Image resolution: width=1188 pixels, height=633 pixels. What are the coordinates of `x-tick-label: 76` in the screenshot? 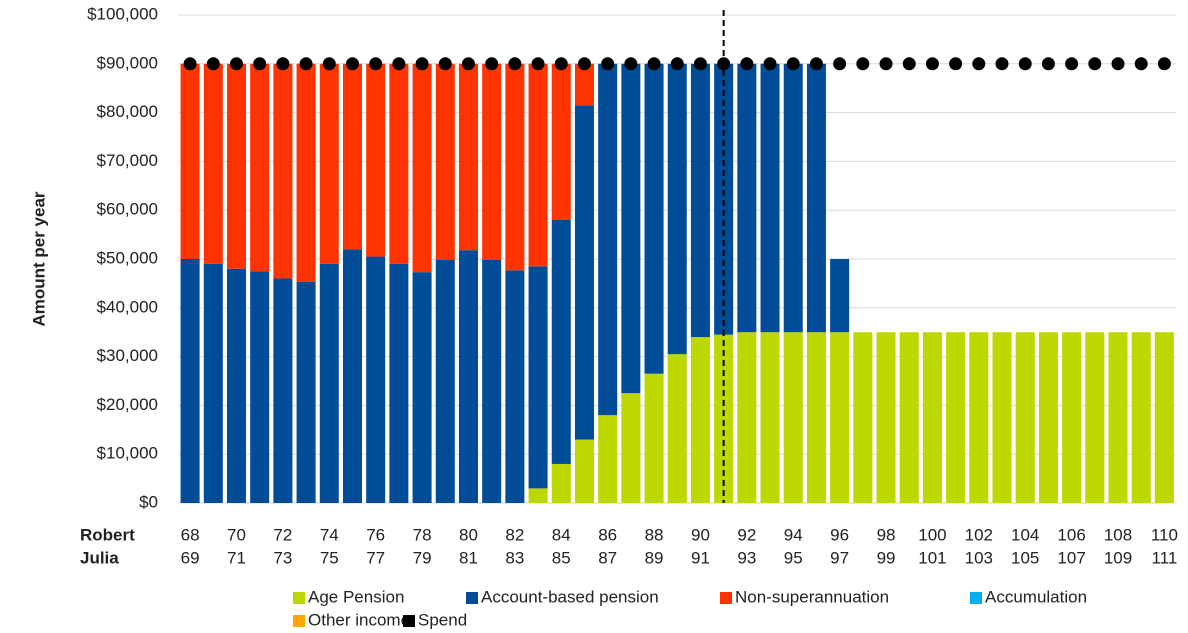 It's located at (375, 534).